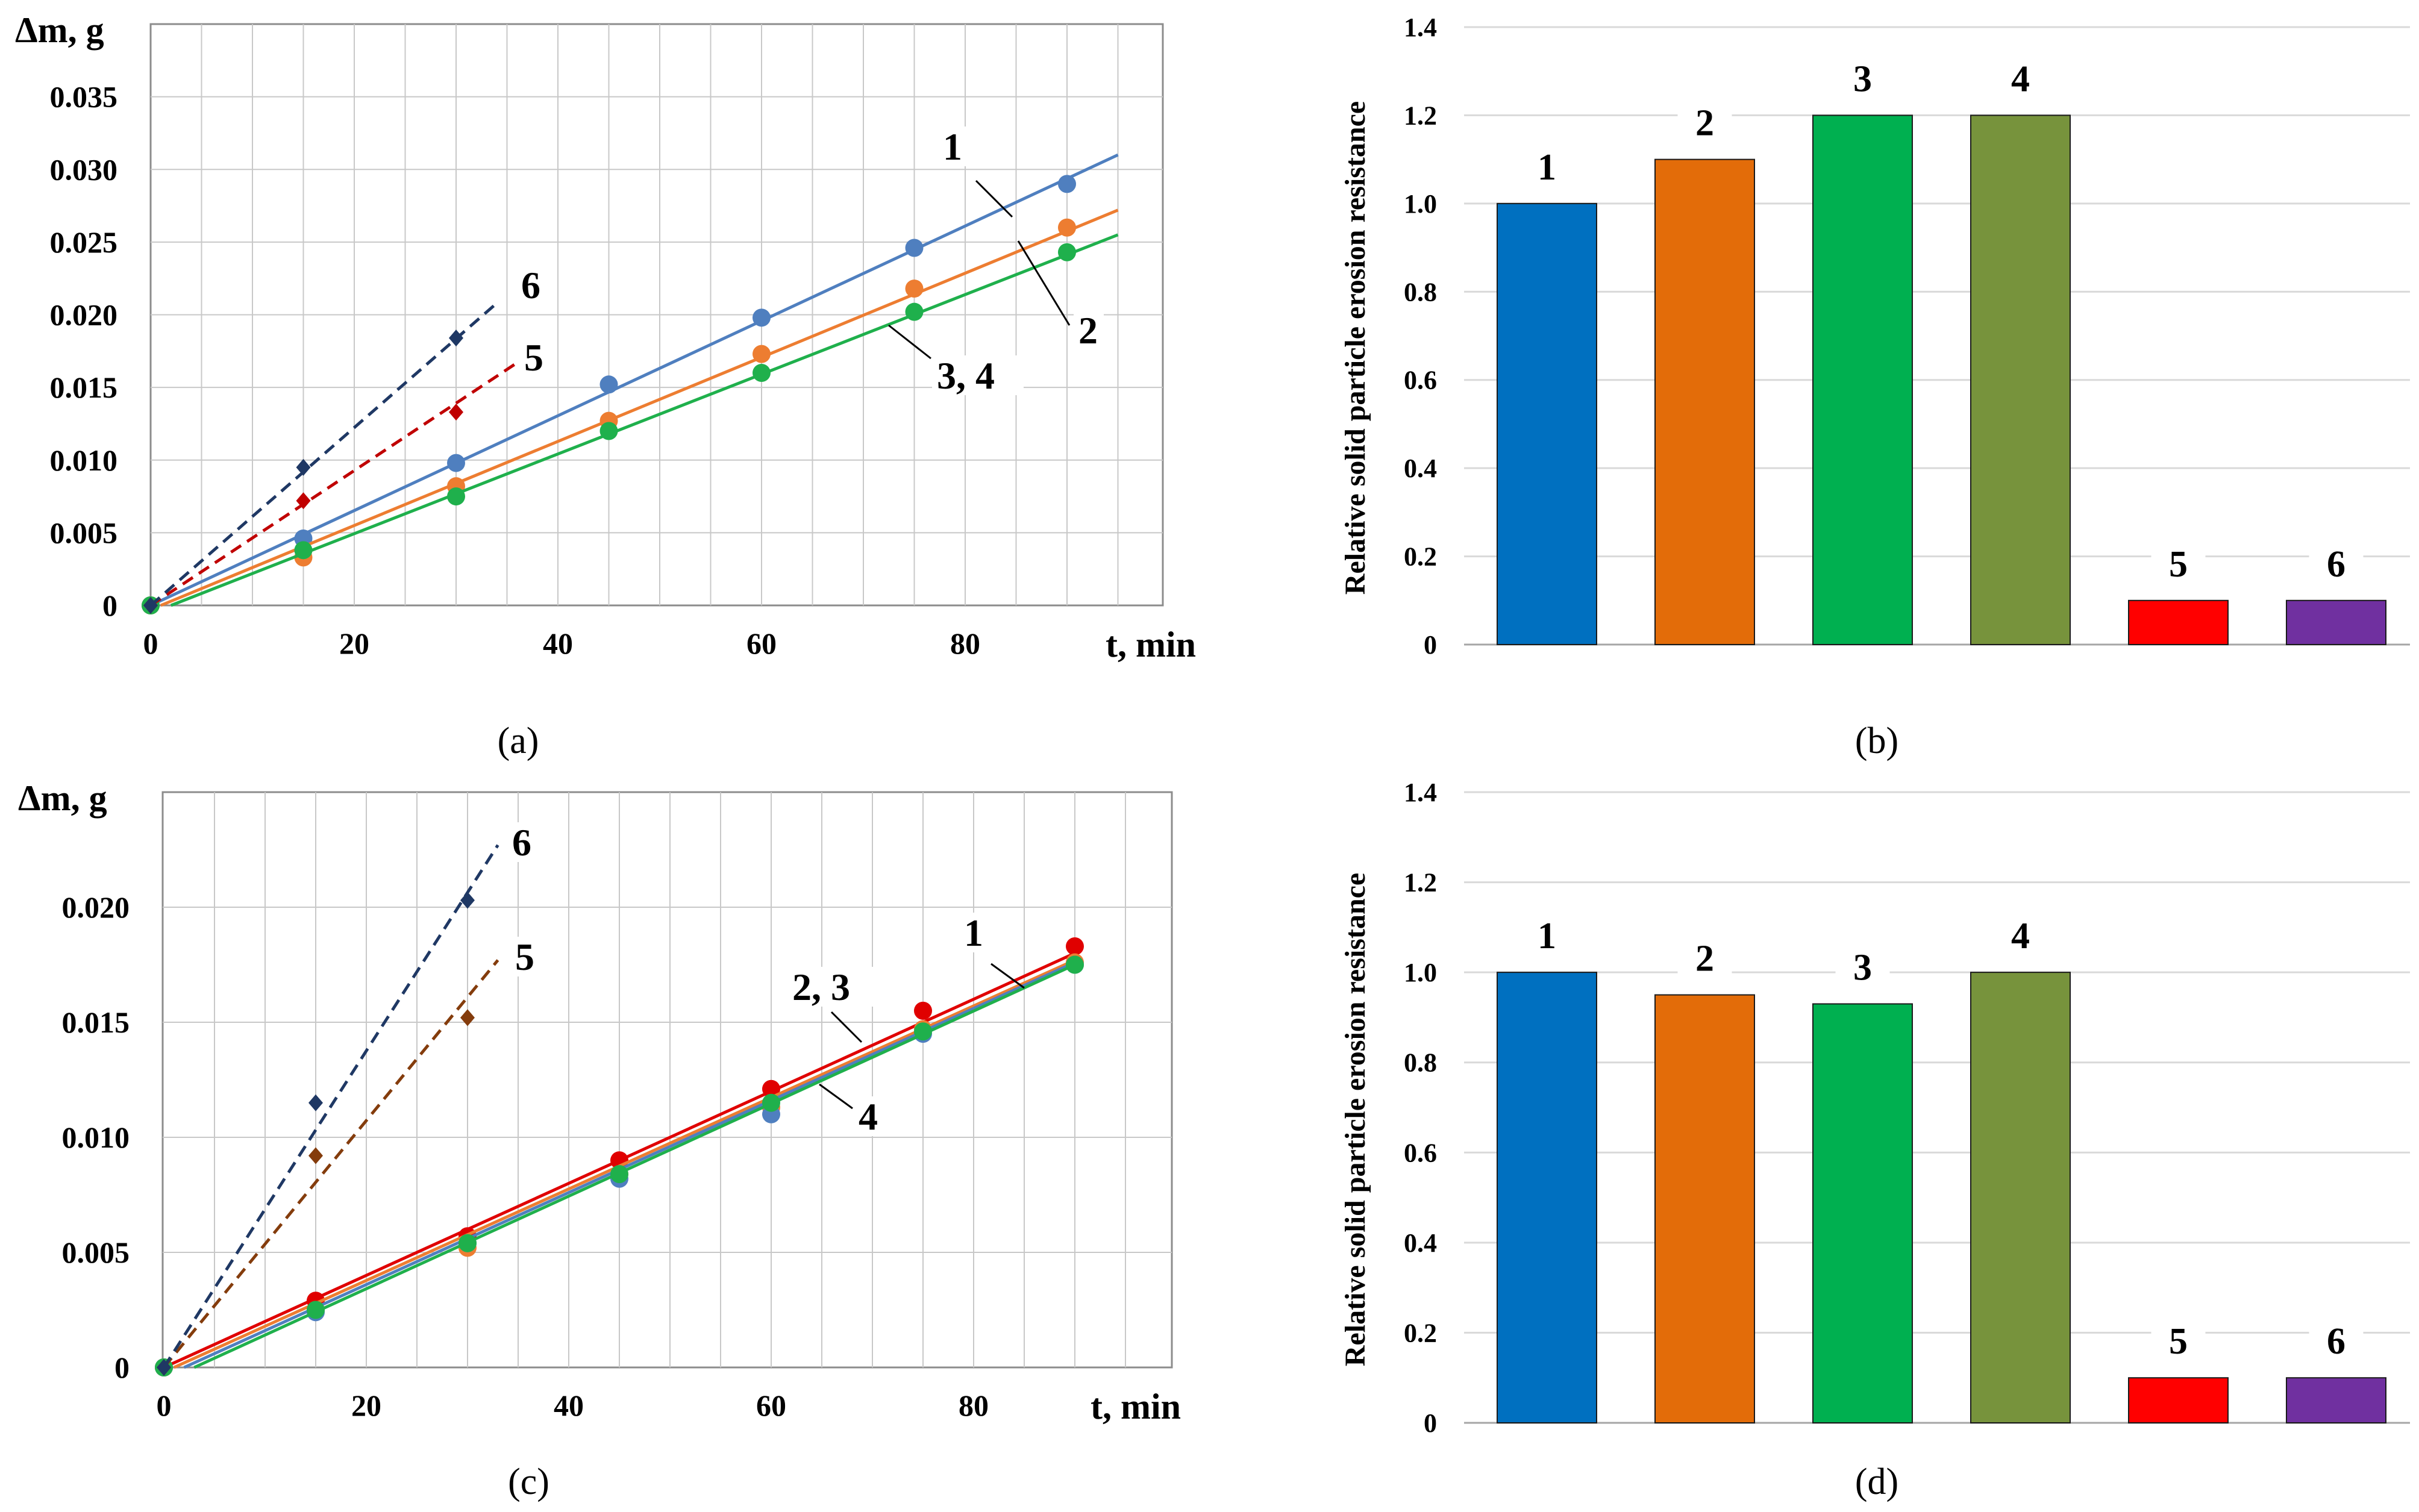  Describe the element at coordinates (1420, 1152) in the screenshot. I see `y-tick-label: 0.6` at that location.